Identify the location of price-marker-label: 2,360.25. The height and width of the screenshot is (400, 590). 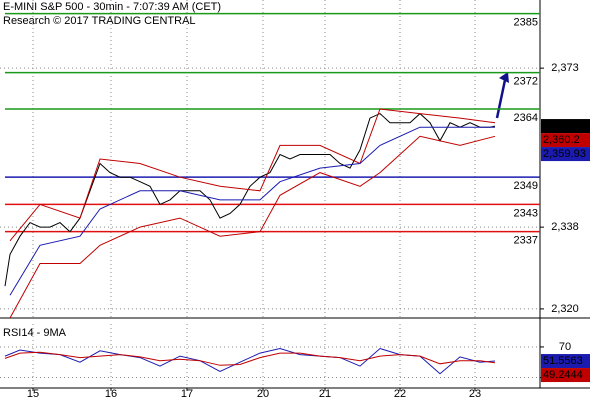
(564, 126).